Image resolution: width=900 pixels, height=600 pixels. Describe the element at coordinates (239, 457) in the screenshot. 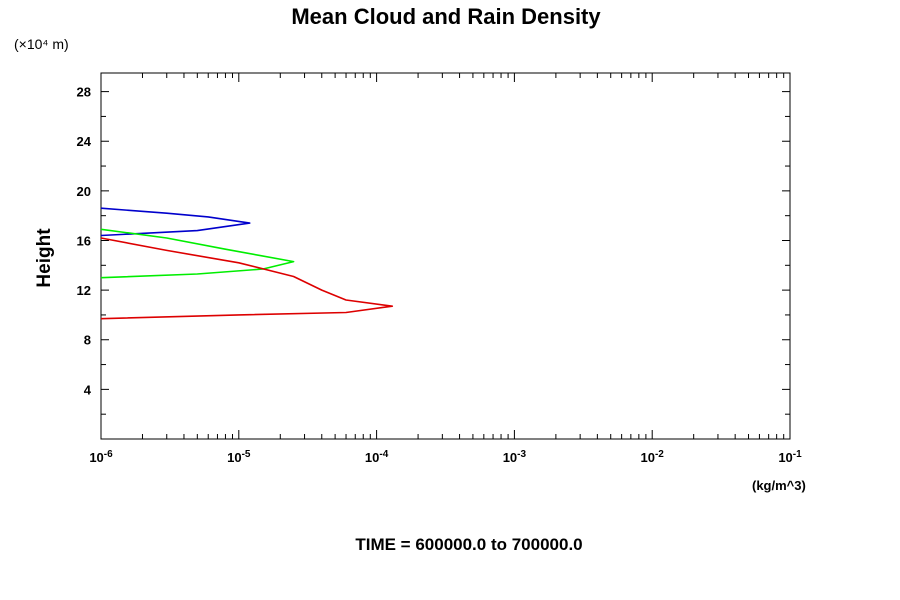

I see `x-tick-label: 10⁻⁵` at that location.